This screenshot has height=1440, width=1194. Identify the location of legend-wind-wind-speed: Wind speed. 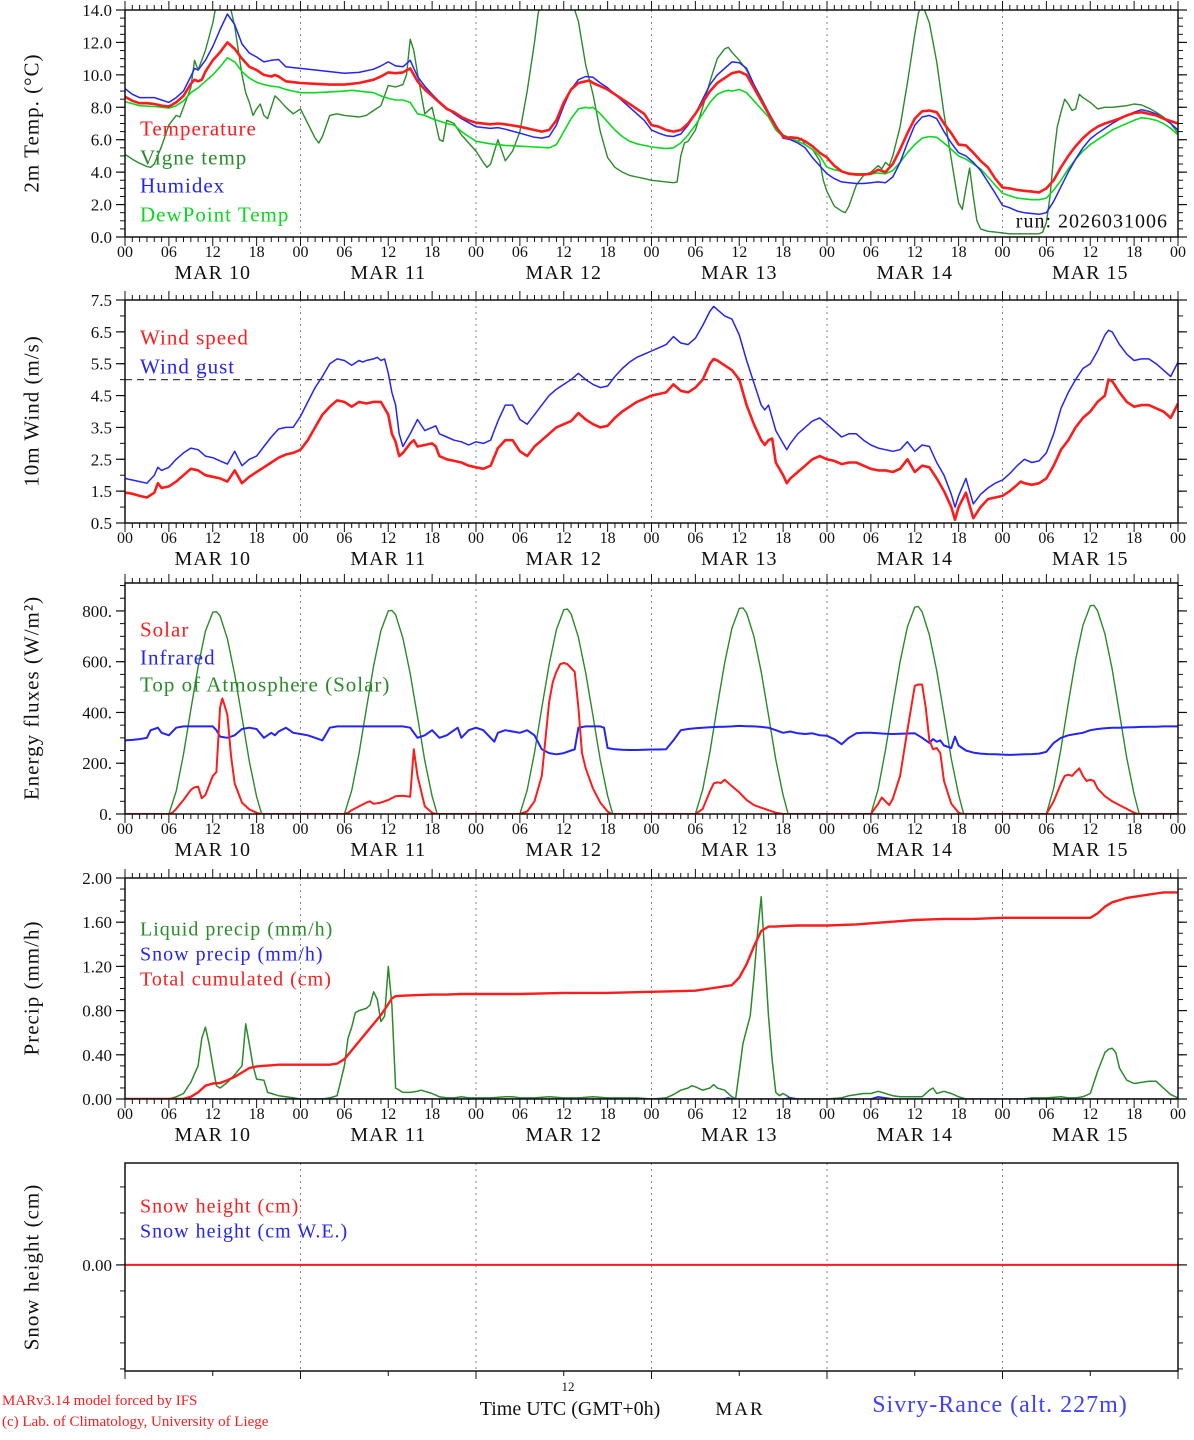
(194, 337).